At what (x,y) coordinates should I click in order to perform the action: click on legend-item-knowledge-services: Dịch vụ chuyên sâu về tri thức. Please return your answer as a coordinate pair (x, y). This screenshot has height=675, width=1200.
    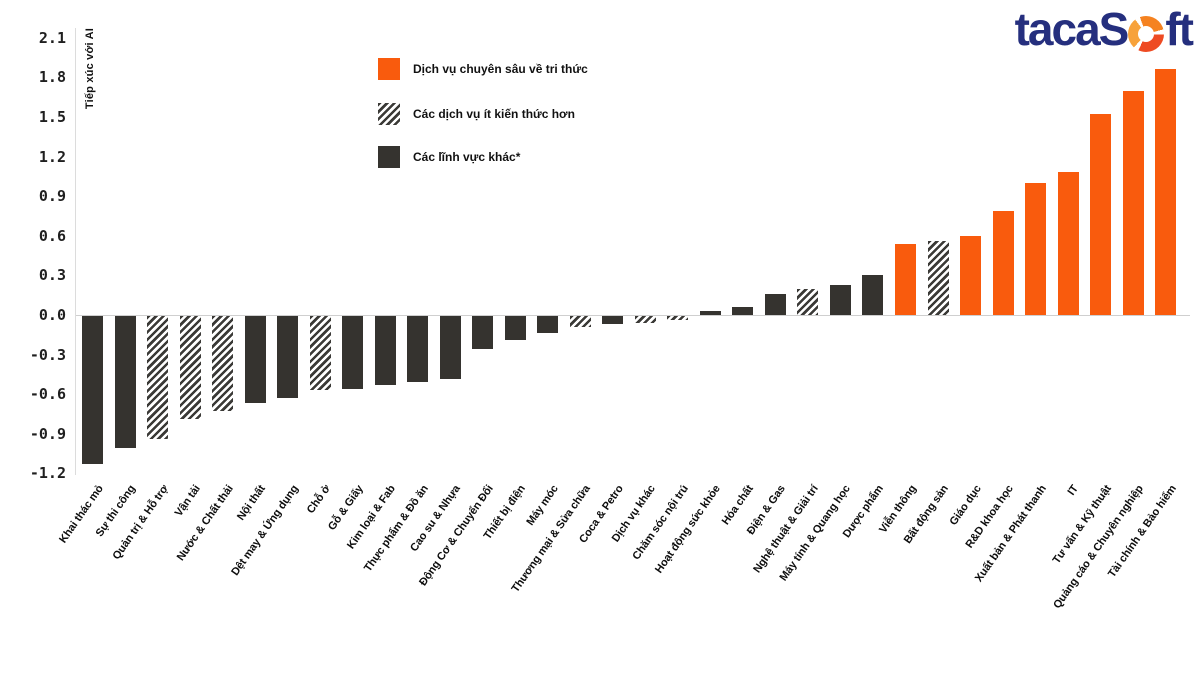
    Looking at the image, I should click on (483, 69).